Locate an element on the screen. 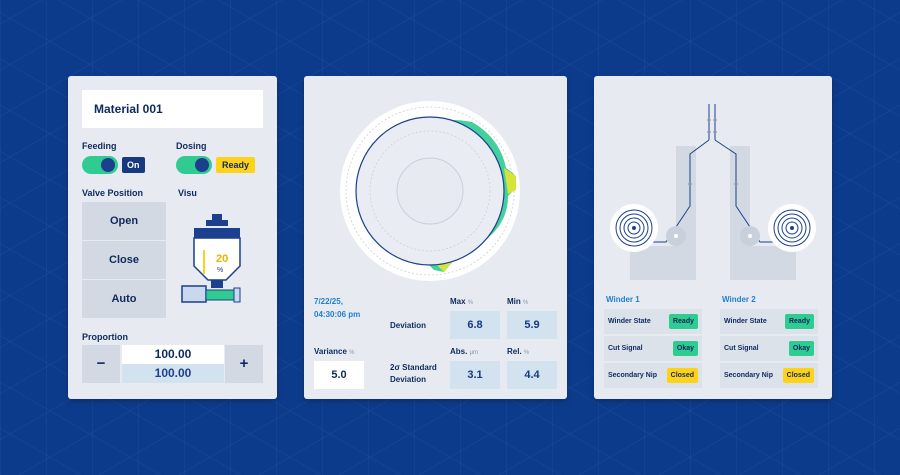 The height and width of the screenshot is (475, 900). abs-label: Abs. μm is located at coordinates (464, 351).